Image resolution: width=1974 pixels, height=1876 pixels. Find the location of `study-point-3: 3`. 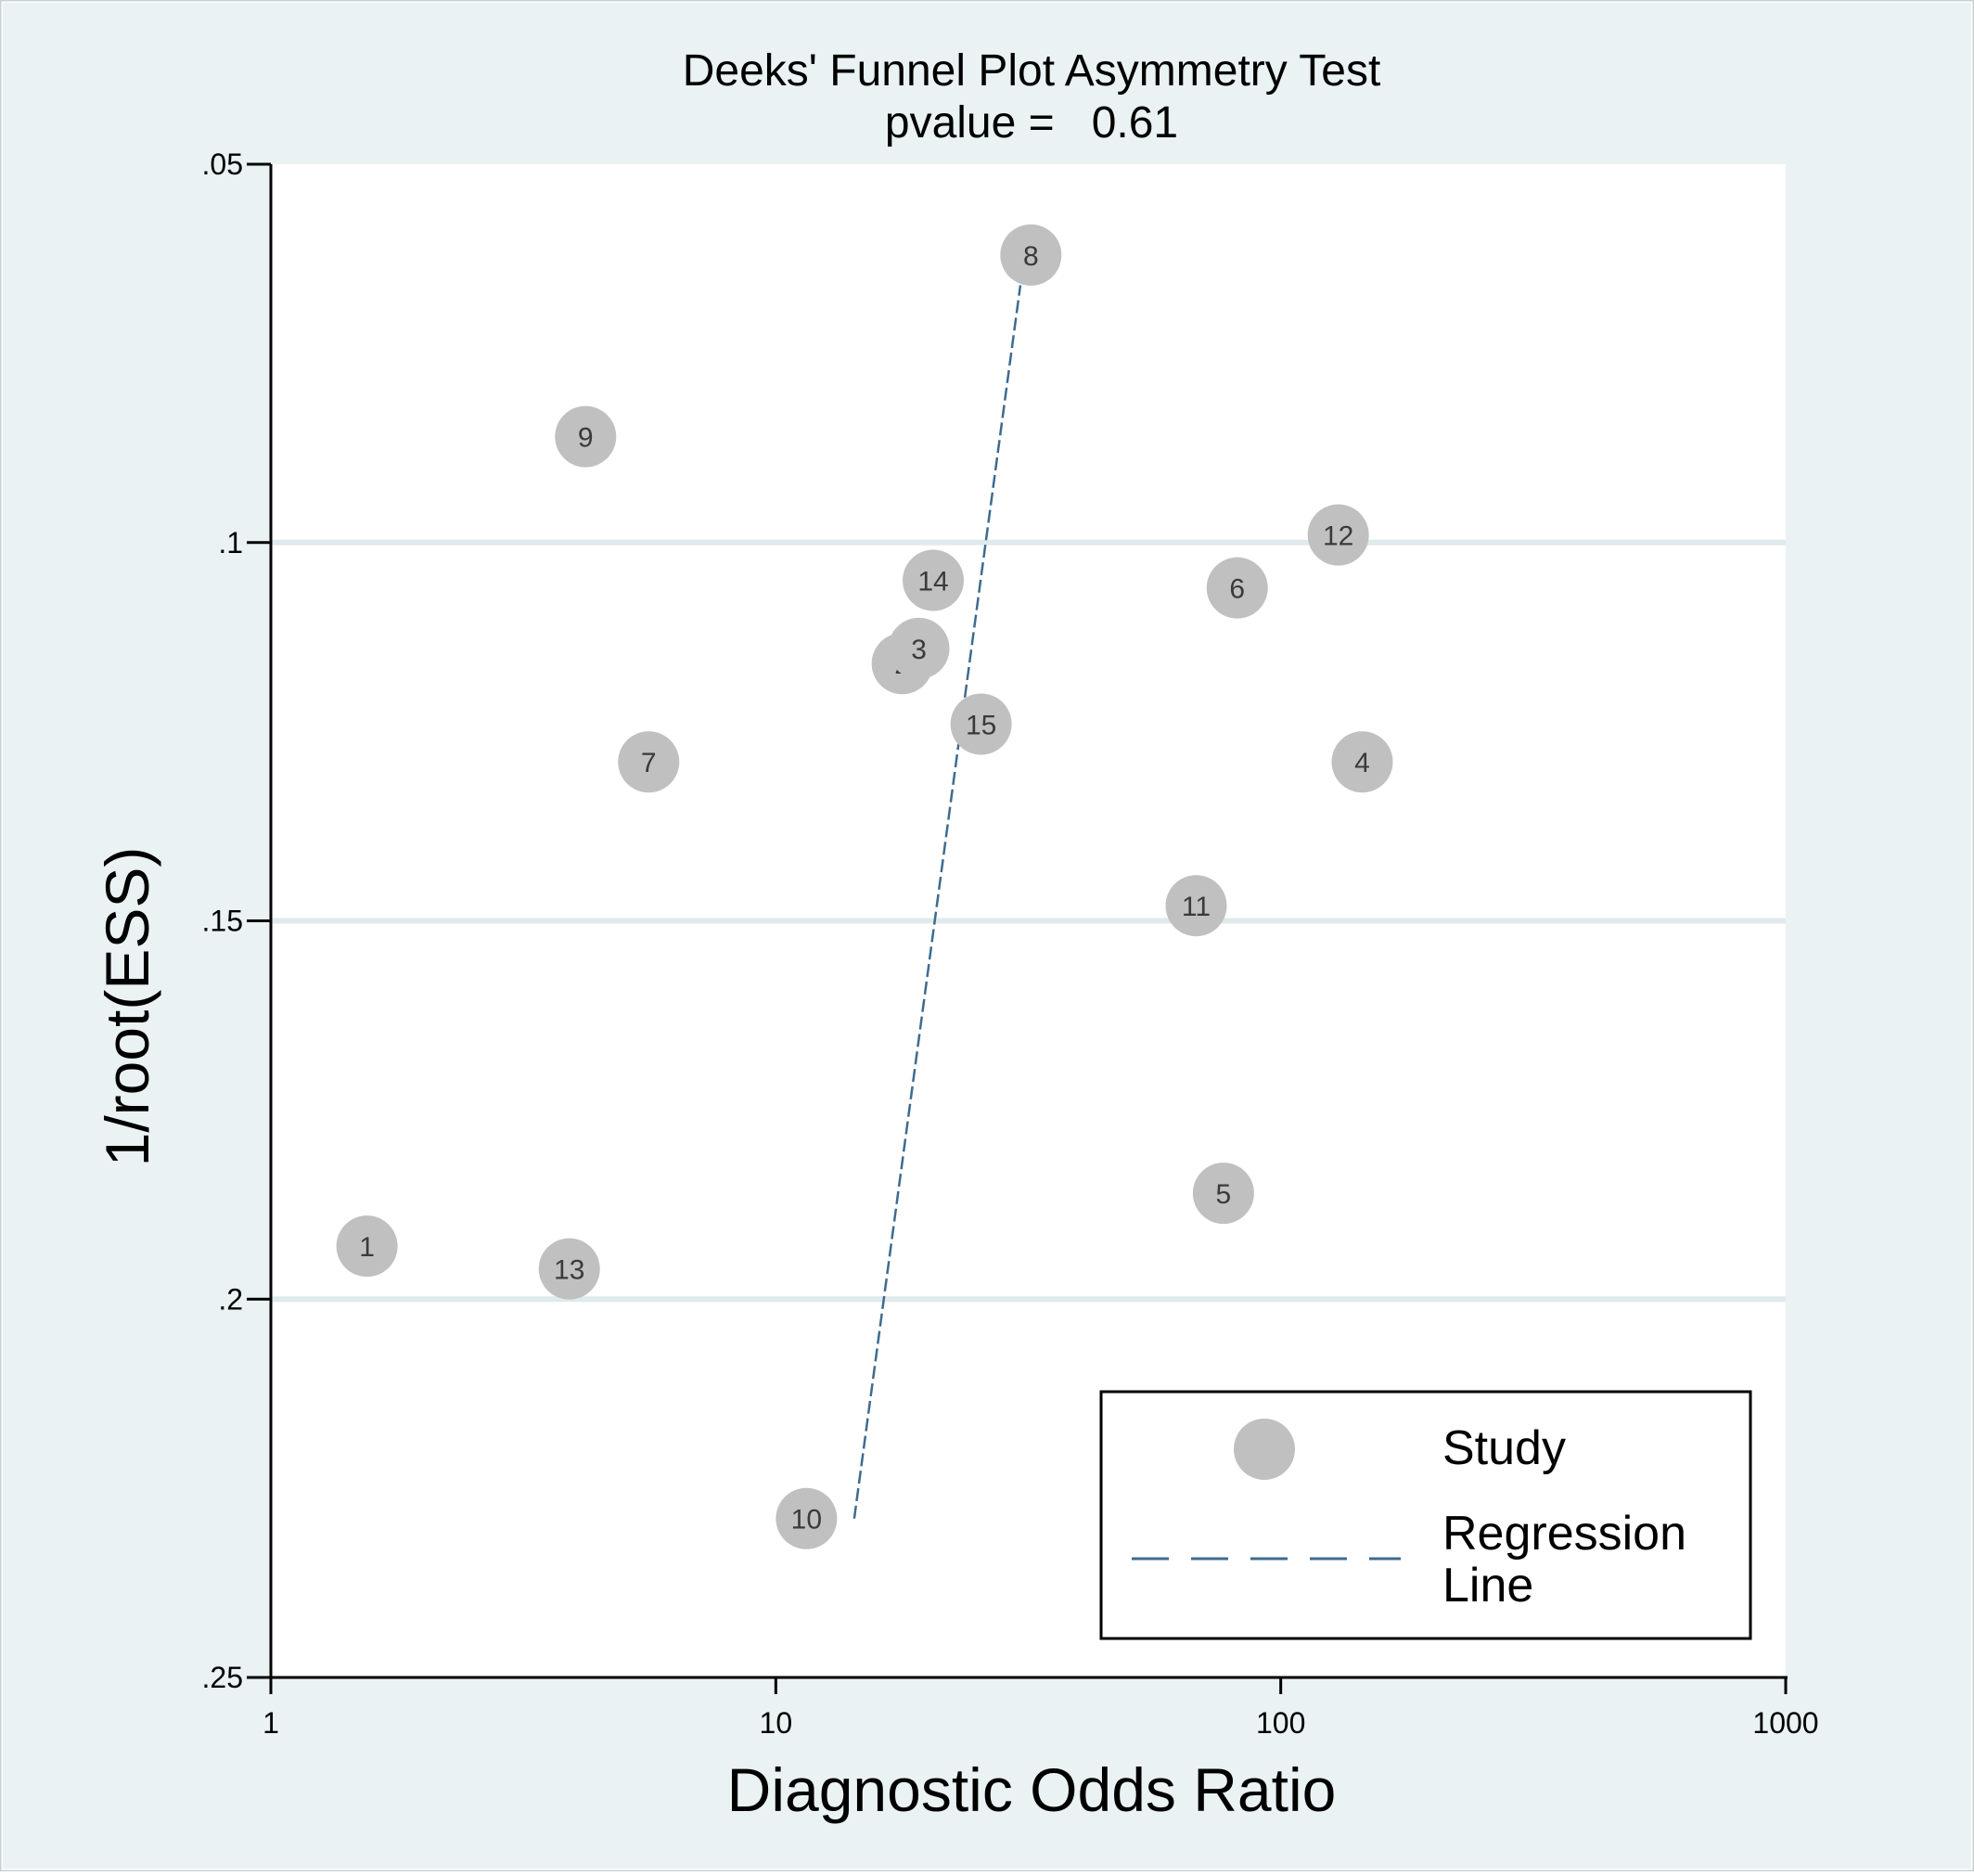

study-point-3: 3 is located at coordinates (919, 648).